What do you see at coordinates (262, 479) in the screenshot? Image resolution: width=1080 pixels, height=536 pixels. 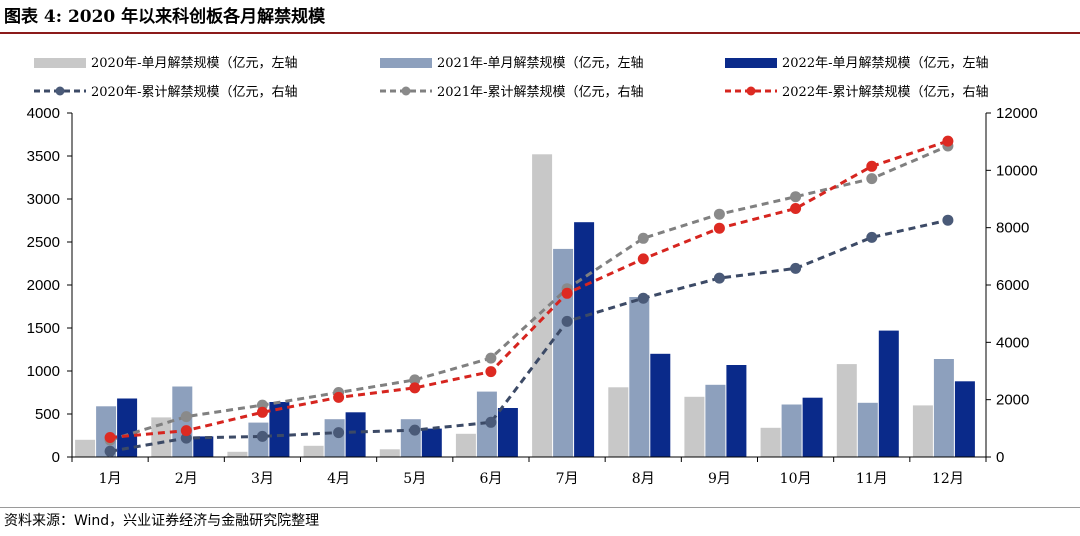 I see `x-tick-label-3: 3月` at bounding box center [262, 479].